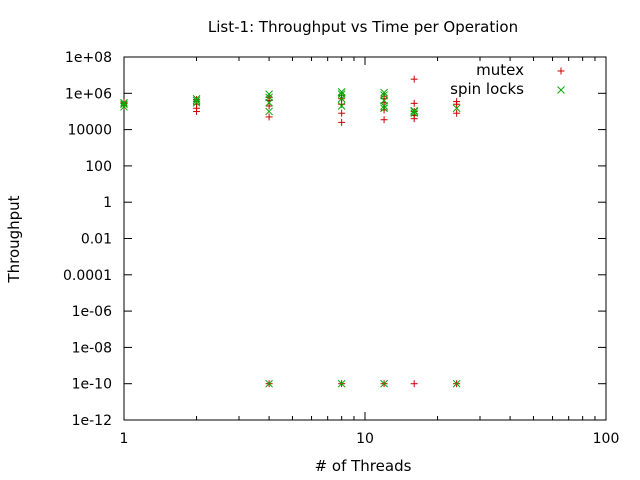  Describe the element at coordinates (365, 439) in the screenshot. I see `x-tick-label: 10` at that location.